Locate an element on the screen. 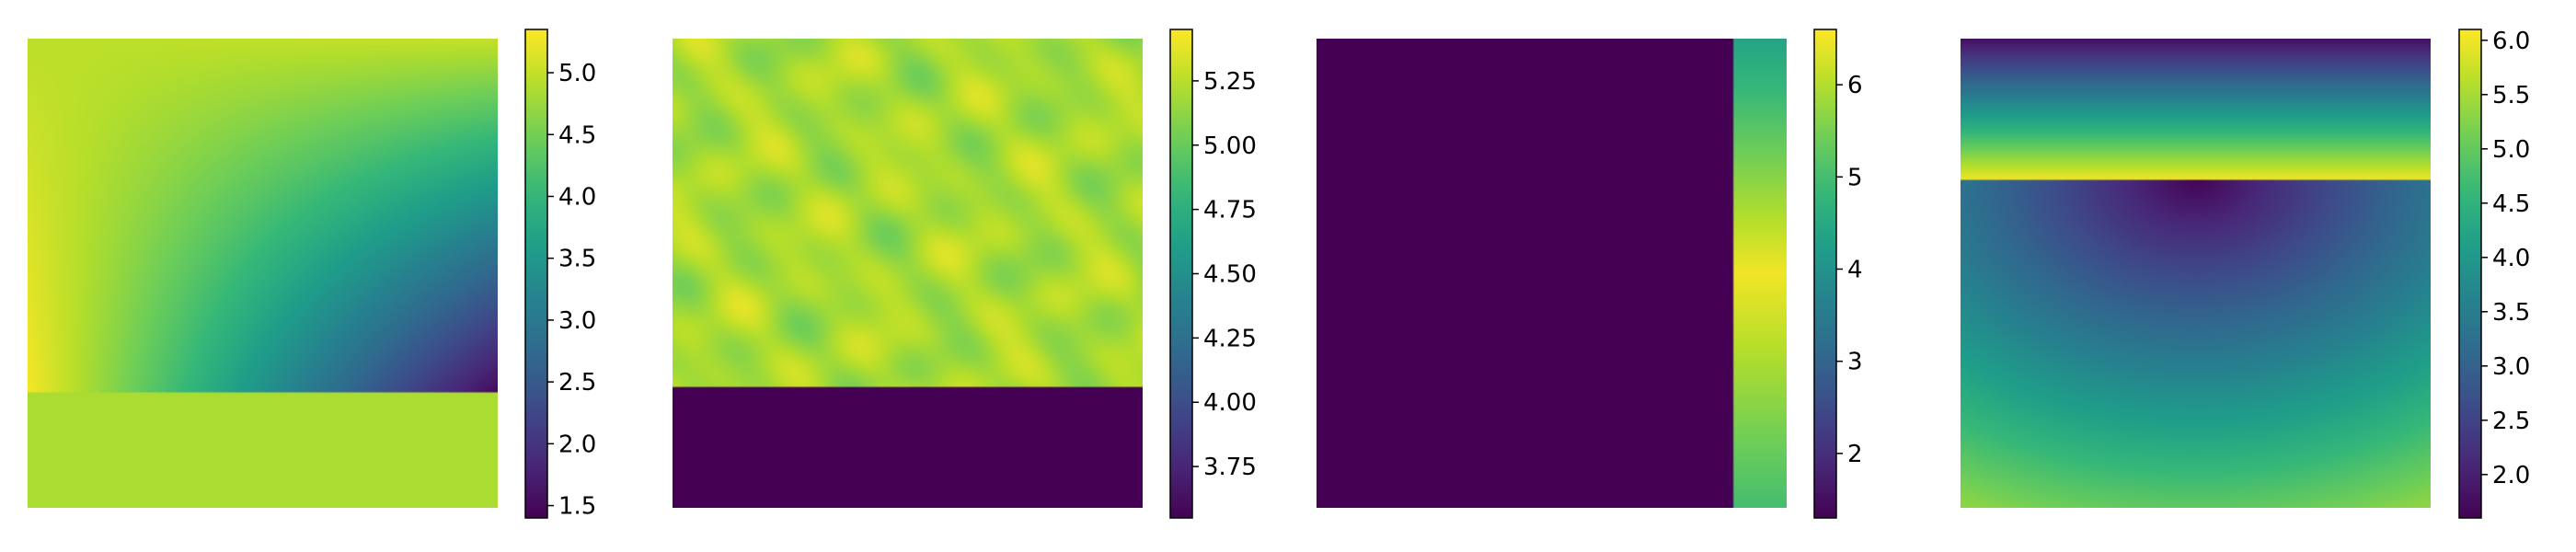  colorbar-tick-label: 5.25 is located at coordinates (1230, 82).